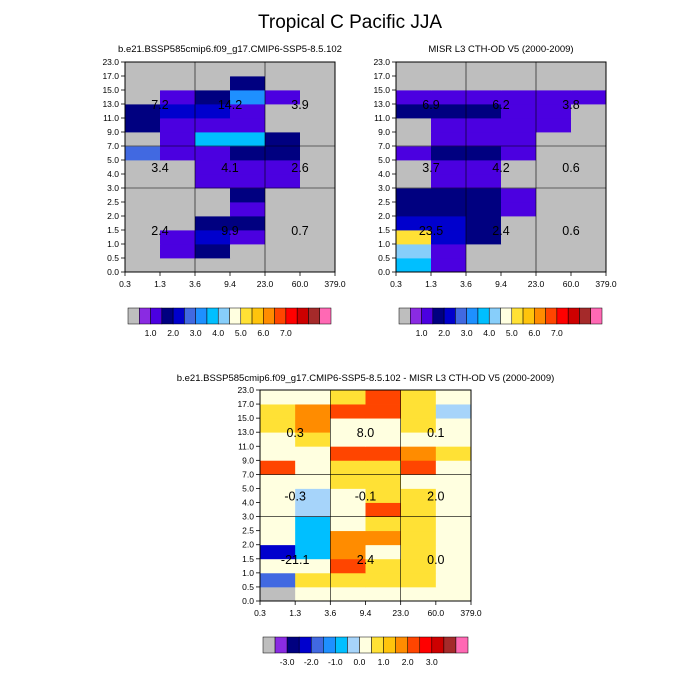 This screenshot has width=700, height=700. Describe the element at coordinates (360, 662) in the screenshot. I see `colorbar-tick-label: 0.0` at that location.